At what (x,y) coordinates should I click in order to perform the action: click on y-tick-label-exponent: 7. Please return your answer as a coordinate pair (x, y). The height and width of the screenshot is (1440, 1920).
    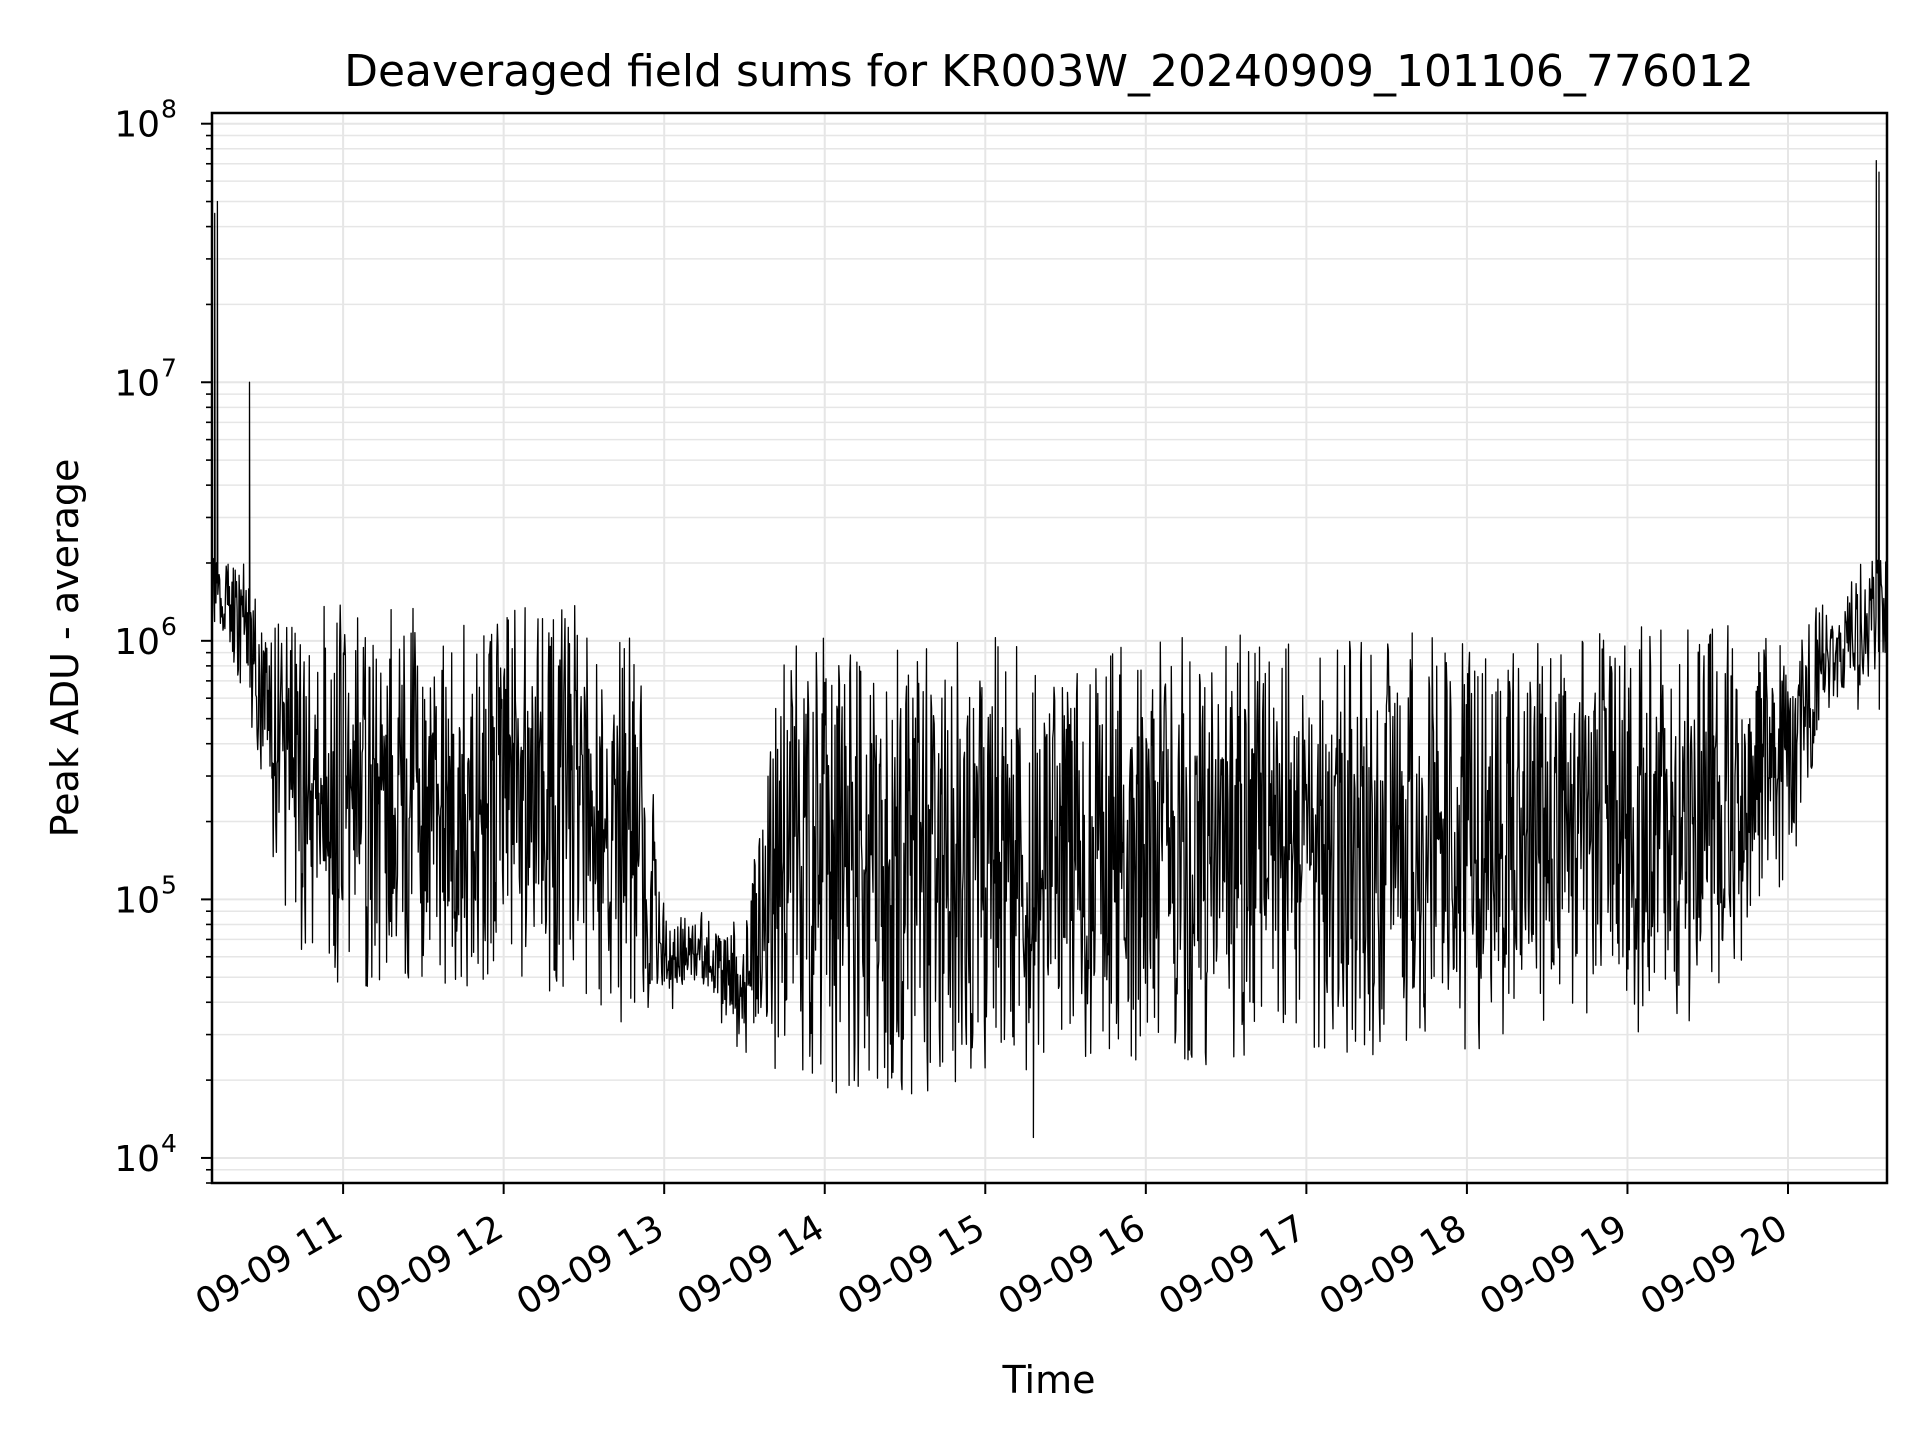
    Looking at the image, I should click on (169, 367).